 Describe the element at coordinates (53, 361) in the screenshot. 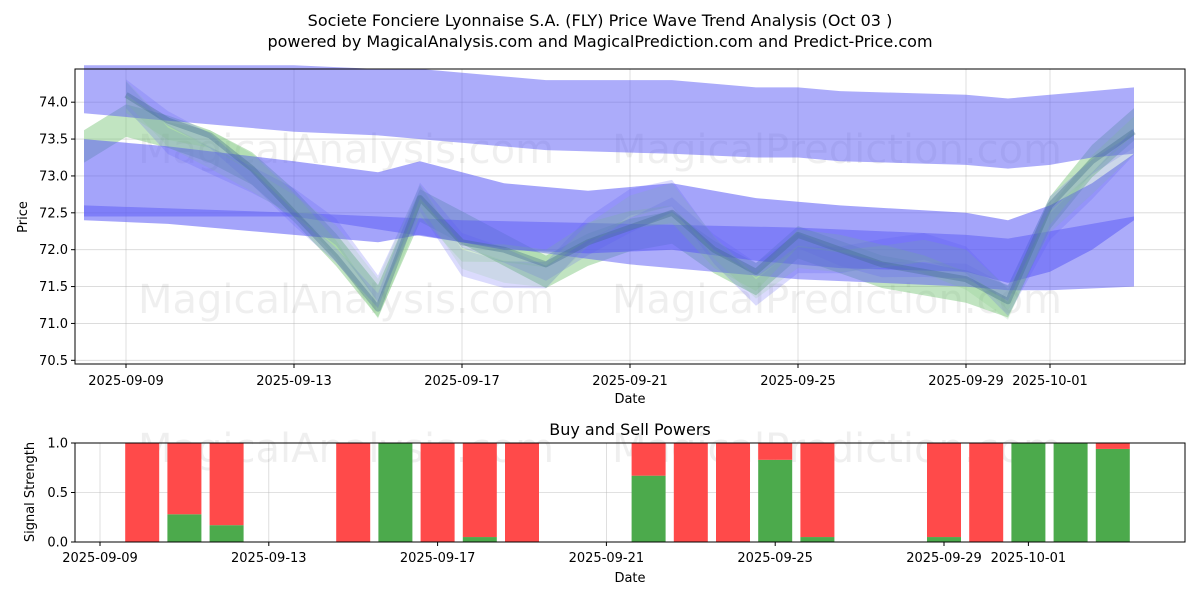

I see `price-y-tick-label: 70.5` at that location.